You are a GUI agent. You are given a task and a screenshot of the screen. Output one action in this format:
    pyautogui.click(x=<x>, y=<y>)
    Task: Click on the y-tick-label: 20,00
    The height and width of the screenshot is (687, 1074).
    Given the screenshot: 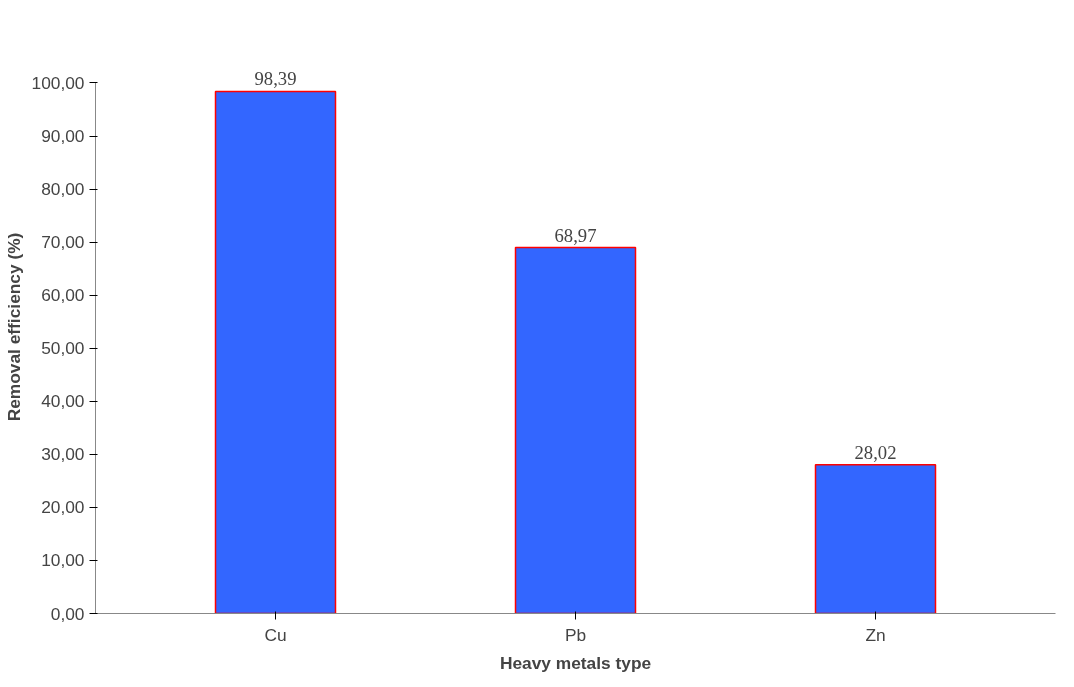 What is the action you would take?
    pyautogui.click(x=63, y=507)
    